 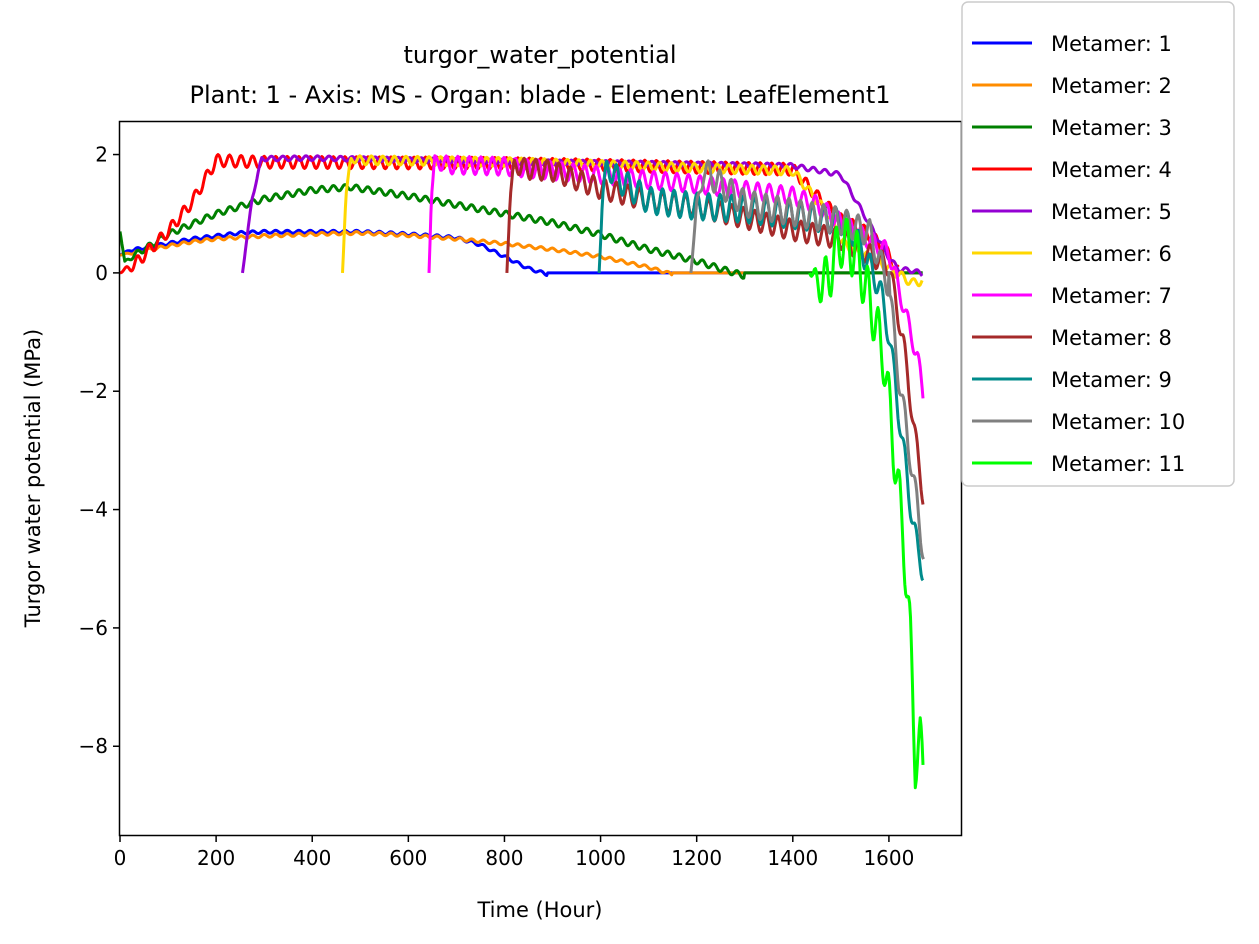 What do you see at coordinates (93, 391) in the screenshot?
I see `y-tick-label: −2` at bounding box center [93, 391].